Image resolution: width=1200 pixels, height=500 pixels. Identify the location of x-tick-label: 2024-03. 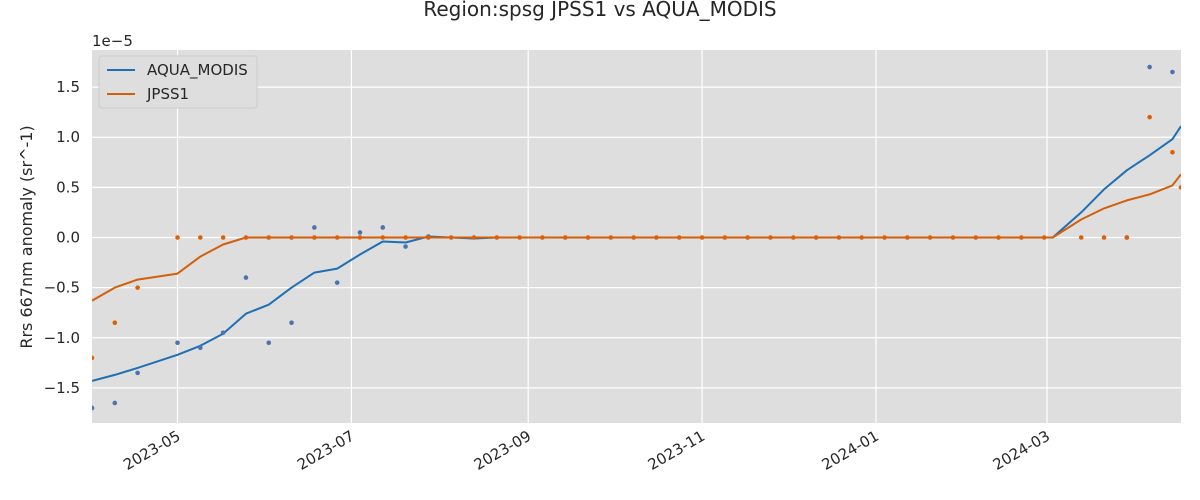
(1021, 450).